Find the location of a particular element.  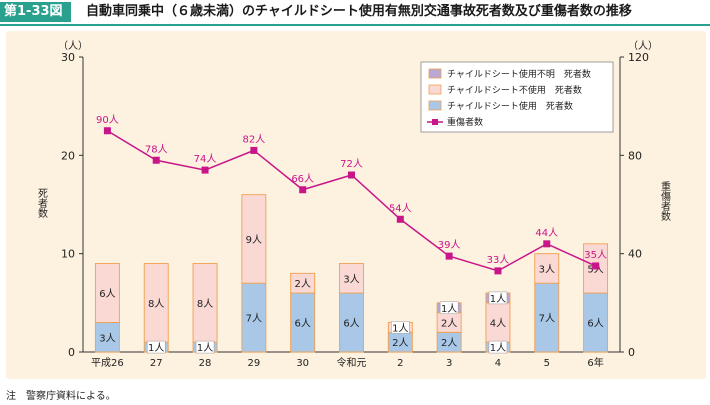

left-tick-label: 30 is located at coordinates (68, 57).